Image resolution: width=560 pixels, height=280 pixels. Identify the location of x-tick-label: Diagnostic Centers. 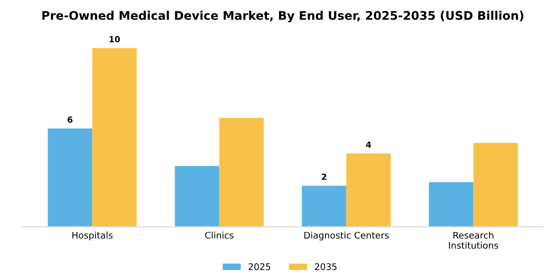
(346, 236).